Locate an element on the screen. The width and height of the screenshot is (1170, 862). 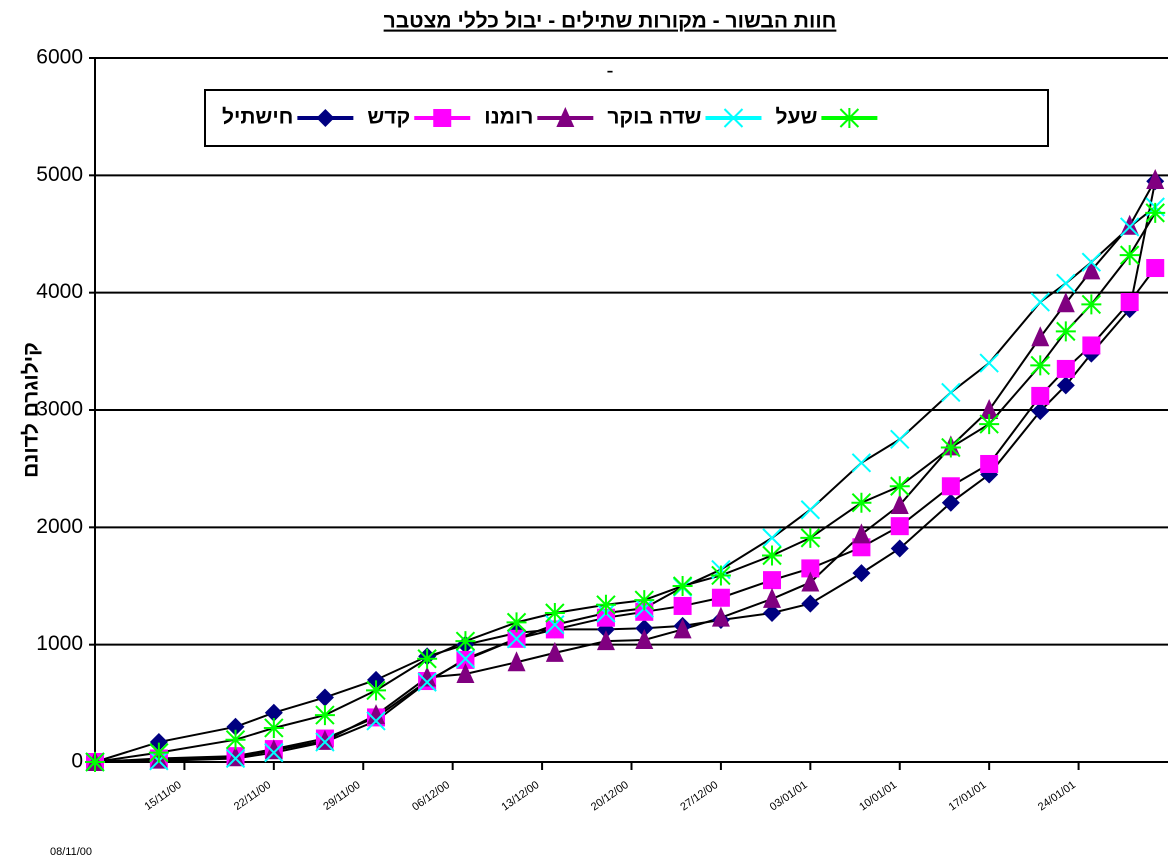
y-tick-label: 6000 is located at coordinates (59, 57).